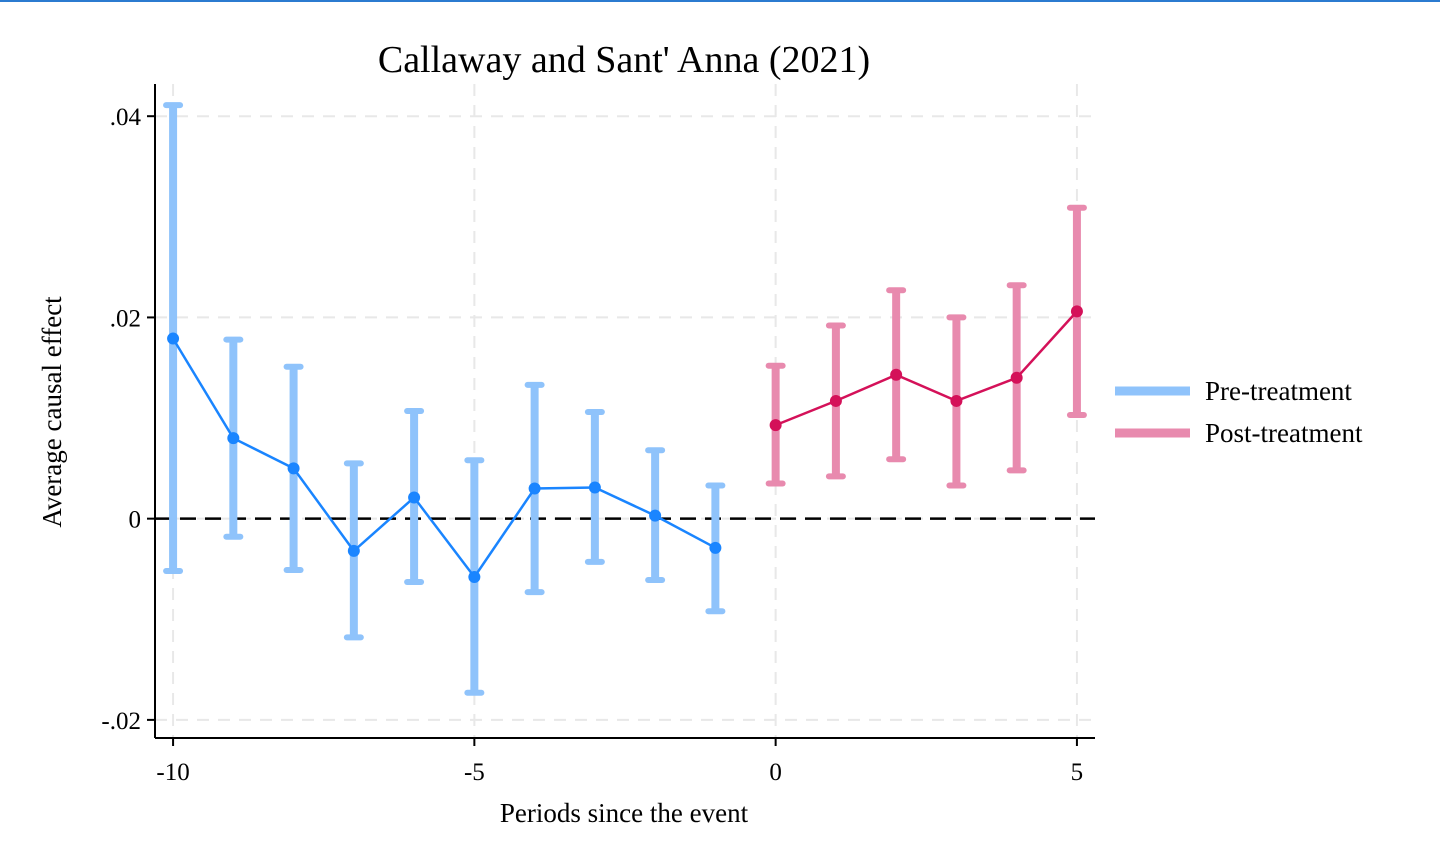 The width and height of the screenshot is (1440, 864). What do you see at coordinates (720, 1) in the screenshot?
I see `top-border-line` at bounding box center [720, 1].